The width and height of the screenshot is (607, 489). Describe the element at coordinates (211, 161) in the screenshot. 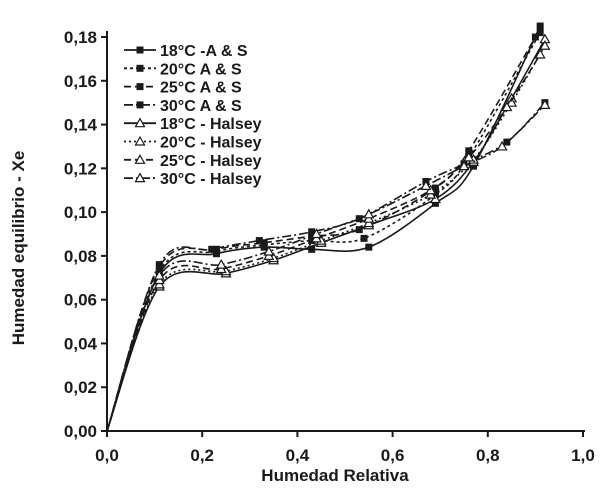

I see `legend-label: 25°C - Halsey` at that location.